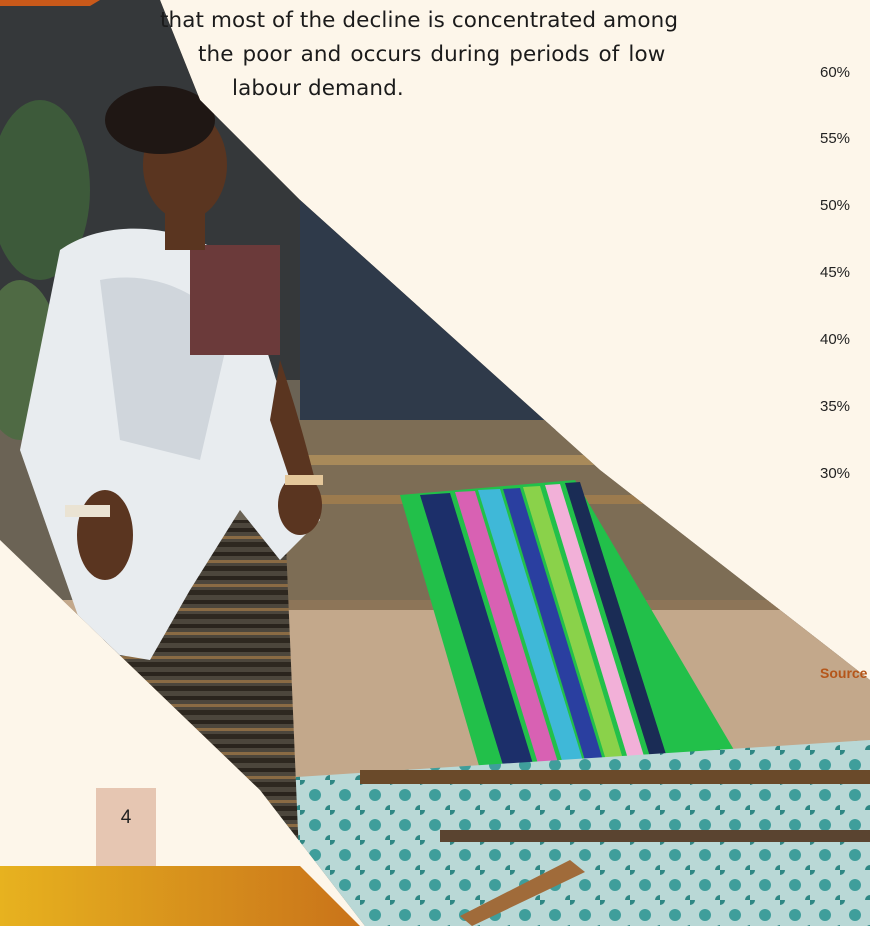 The width and height of the screenshot is (870, 926). What do you see at coordinates (835, 138) in the screenshot?
I see `y-axis-tick: 55%` at bounding box center [835, 138].